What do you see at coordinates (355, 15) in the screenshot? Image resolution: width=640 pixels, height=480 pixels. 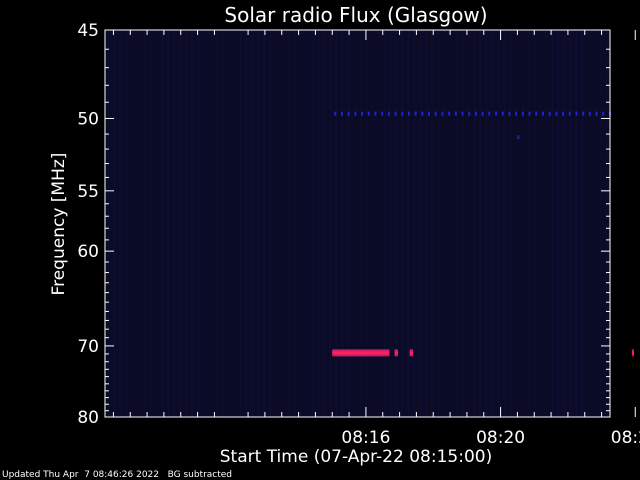 I see `chart-title: Solar radio Flux (Glasgow)` at bounding box center [355, 15].